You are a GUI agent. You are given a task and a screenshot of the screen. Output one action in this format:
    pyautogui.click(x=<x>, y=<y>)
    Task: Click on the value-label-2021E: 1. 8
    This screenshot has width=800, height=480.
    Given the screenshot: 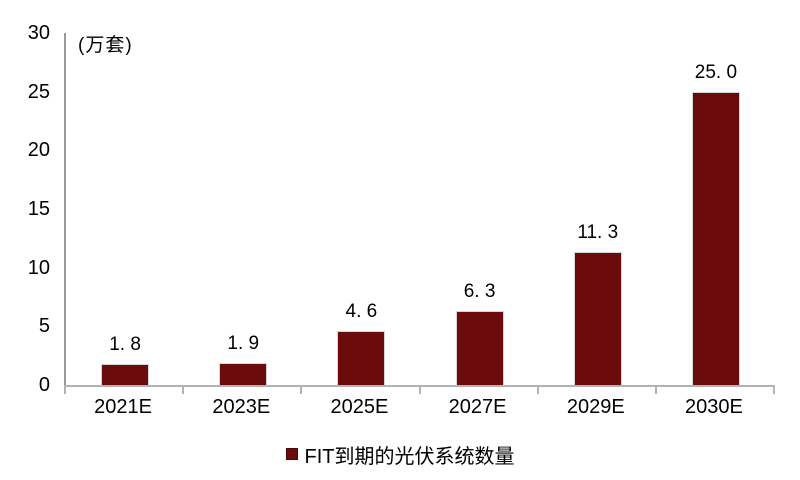 What is the action you would take?
    pyautogui.click(x=125, y=344)
    